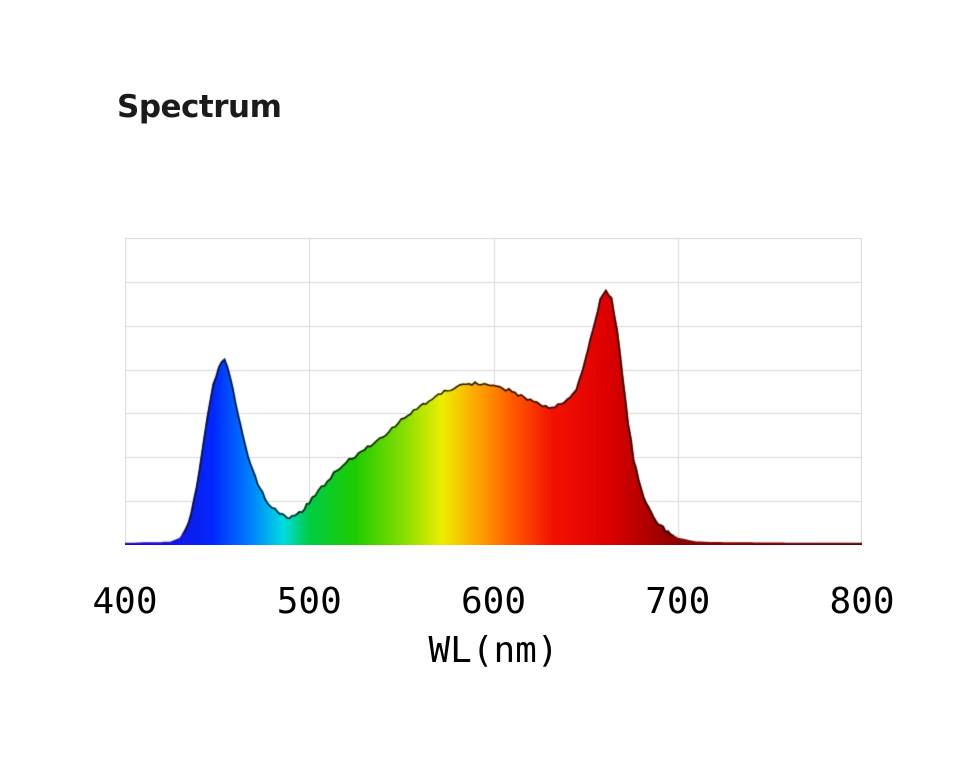 The width and height of the screenshot is (973, 767). Describe the element at coordinates (125, 601) in the screenshot. I see `x-tick-label: 400` at that location.